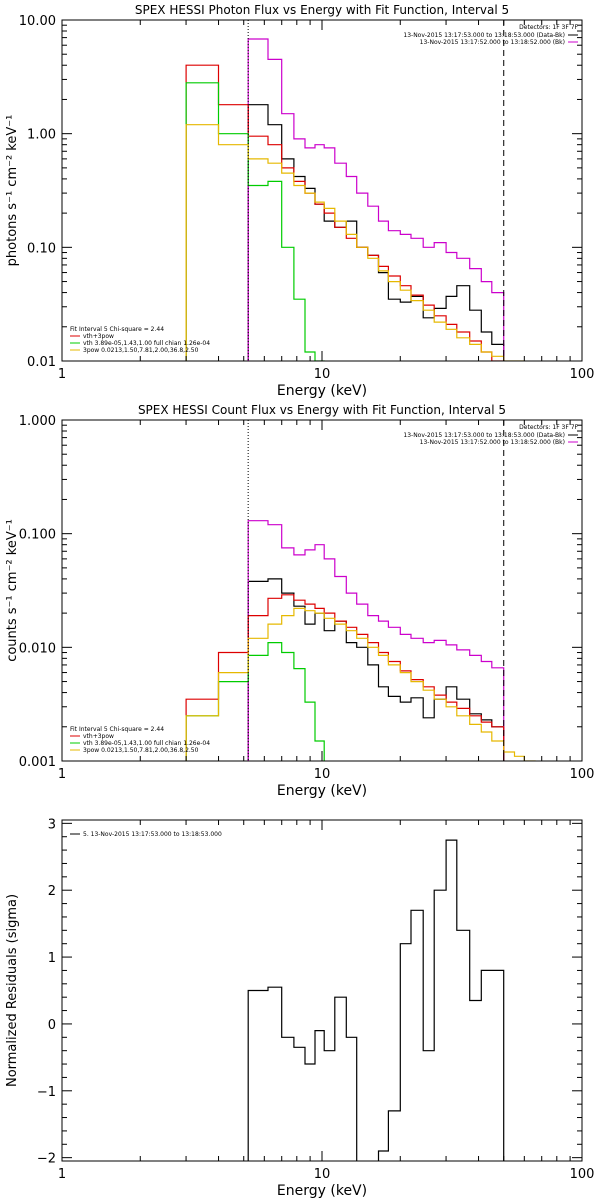 This screenshot has height=1200, width=600. What do you see at coordinates (12, 590) in the screenshot?
I see `y-axis-label: counts s⁻¹ cm⁻² keV⁻¹` at bounding box center [12, 590].